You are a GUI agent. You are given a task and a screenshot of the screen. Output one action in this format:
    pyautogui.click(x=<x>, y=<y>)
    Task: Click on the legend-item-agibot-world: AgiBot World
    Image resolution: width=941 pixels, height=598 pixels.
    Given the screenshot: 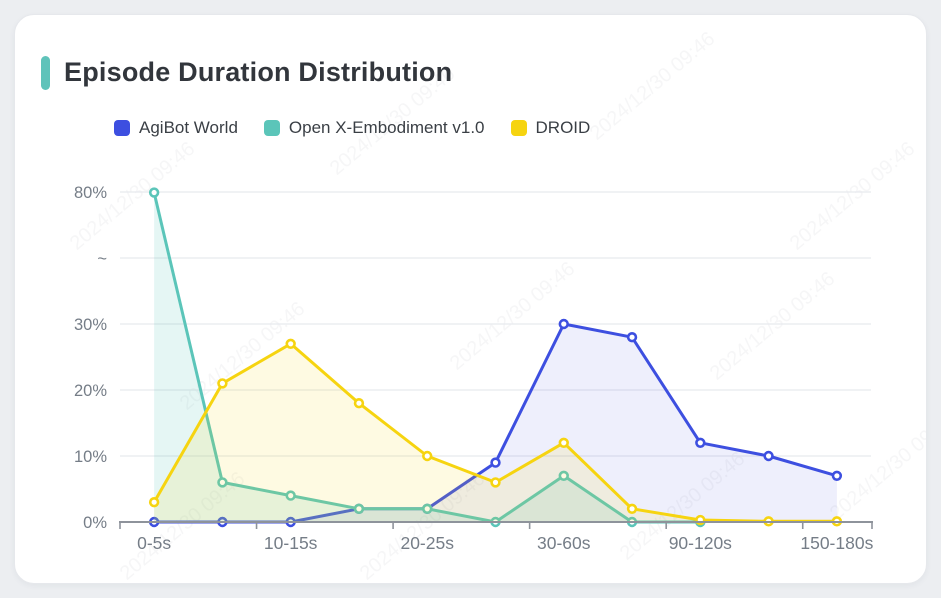 What is the action you would take?
    pyautogui.click(x=176, y=128)
    